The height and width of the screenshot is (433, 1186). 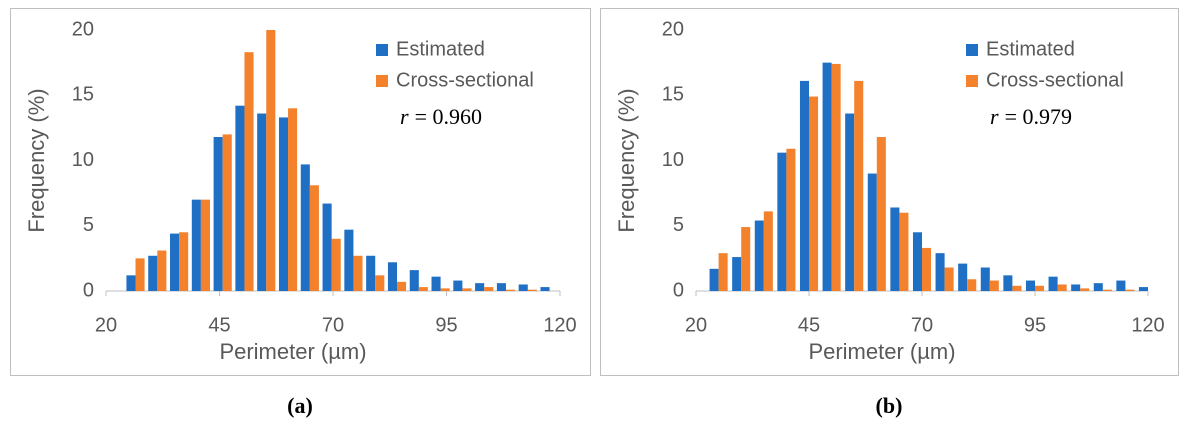 I want to click on y-tick-label: 15, so click(x=83, y=95).